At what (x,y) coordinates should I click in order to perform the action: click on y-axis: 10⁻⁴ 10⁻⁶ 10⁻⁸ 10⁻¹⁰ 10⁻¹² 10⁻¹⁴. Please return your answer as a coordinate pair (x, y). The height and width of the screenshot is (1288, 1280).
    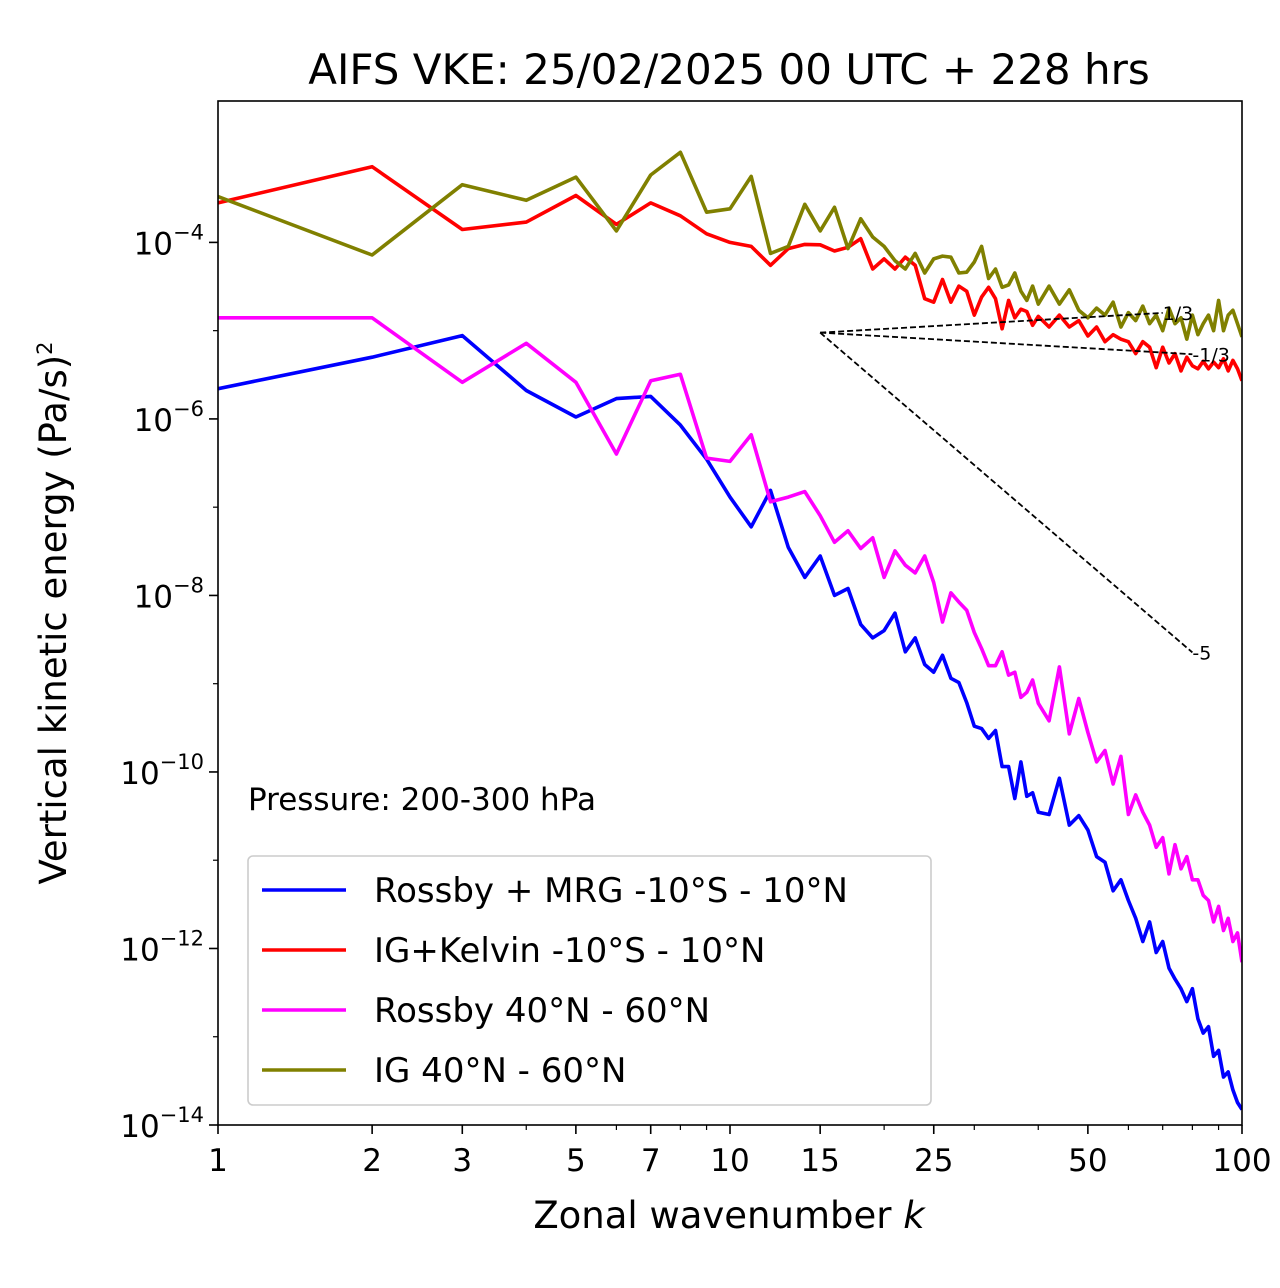
    Looking at the image, I should click on (169, 682).